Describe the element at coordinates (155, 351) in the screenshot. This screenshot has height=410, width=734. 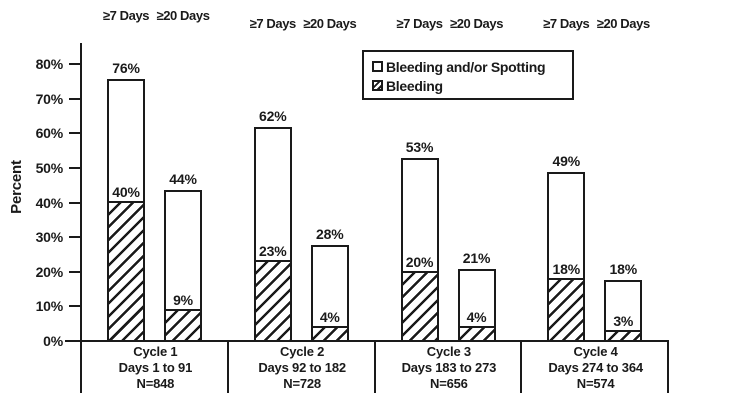
I see `cycle-label-line: Cycle 1` at that location.